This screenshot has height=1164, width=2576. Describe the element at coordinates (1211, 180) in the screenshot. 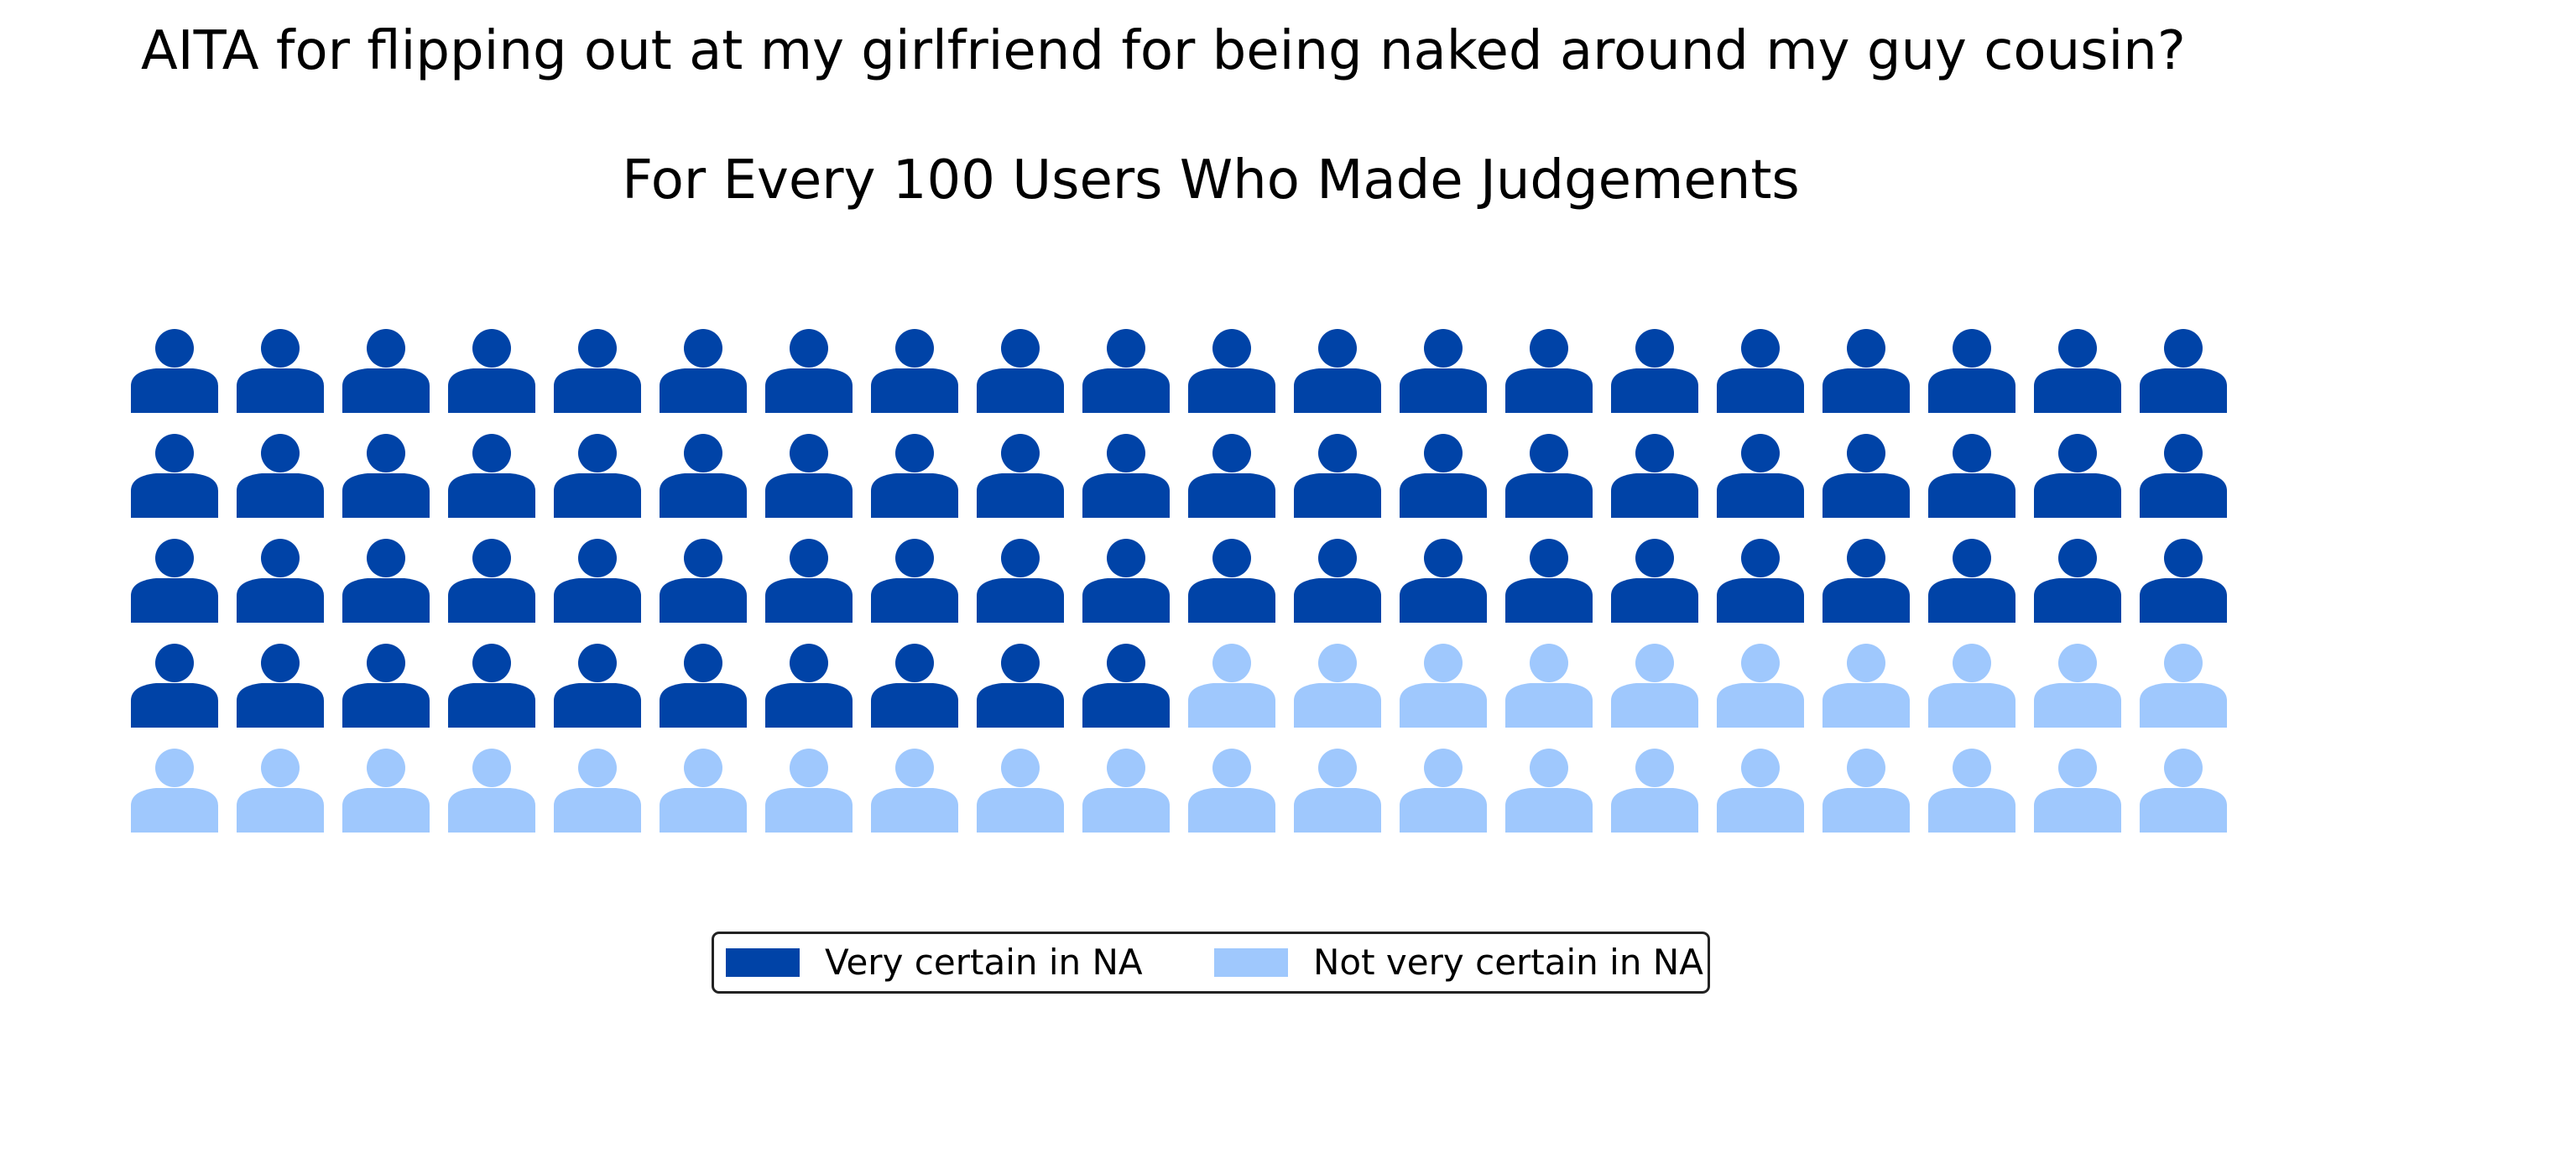

I see `chart-subtitle: For Every 100 Users Who Made Judgements` at that location.